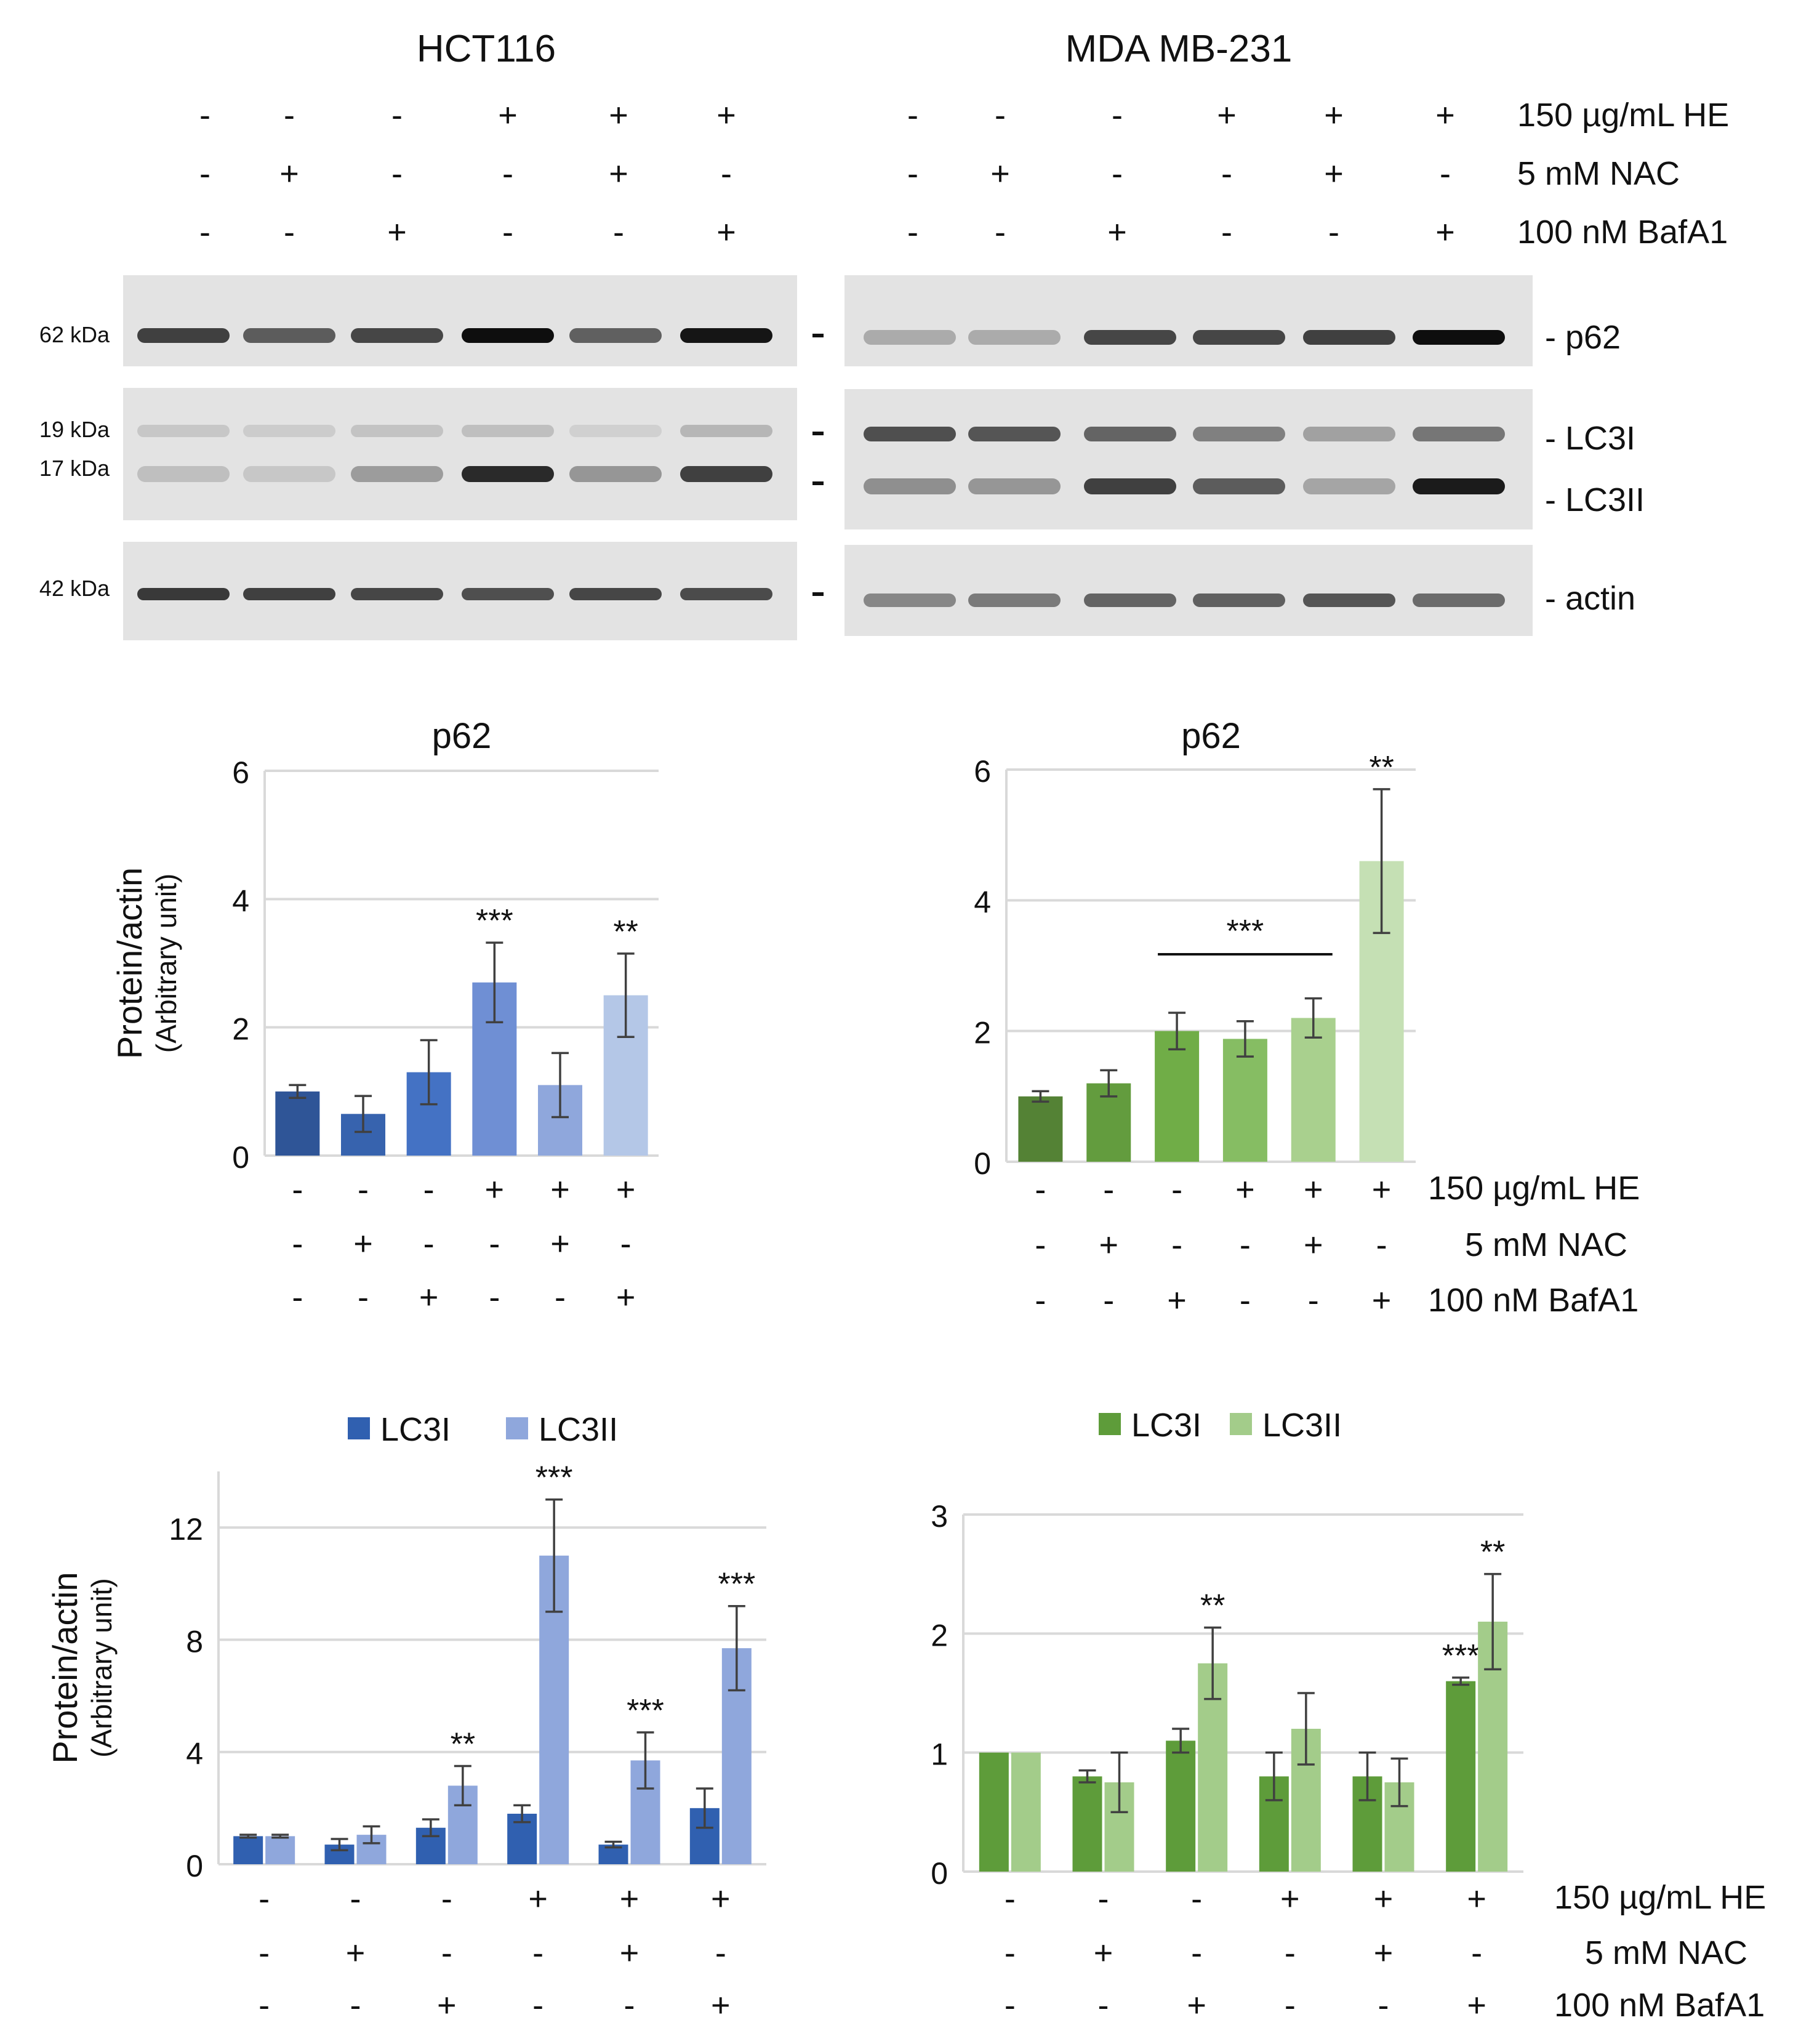  What do you see at coordinates (1666, 1952) in the screenshot?
I see `treat-label-d-nac: 5 mM NAC` at bounding box center [1666, 1952].